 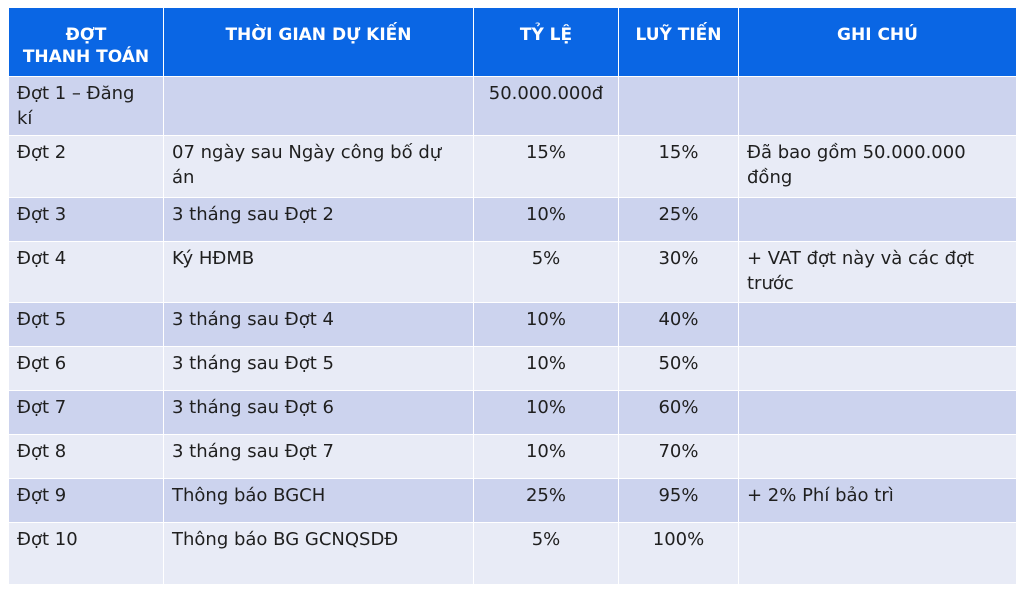 I want to click on cell-cumulative: 30%, so click(x=678, y=272).